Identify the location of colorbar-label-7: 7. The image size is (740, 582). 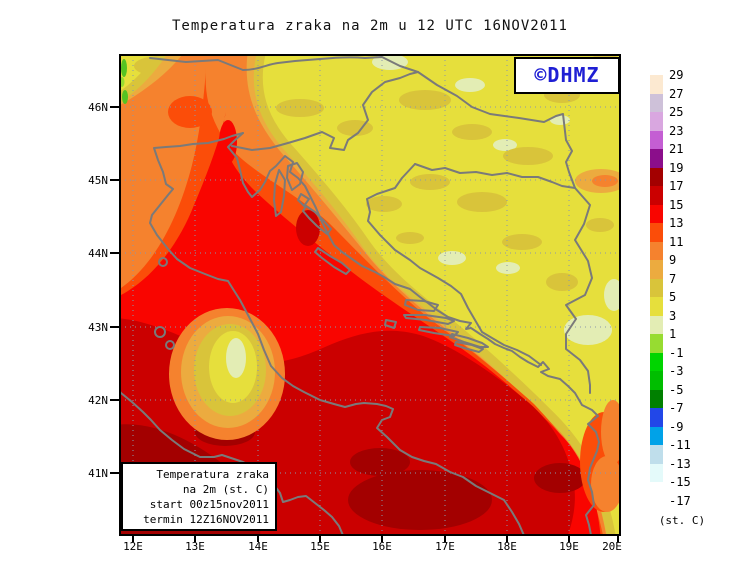
(673, 278).